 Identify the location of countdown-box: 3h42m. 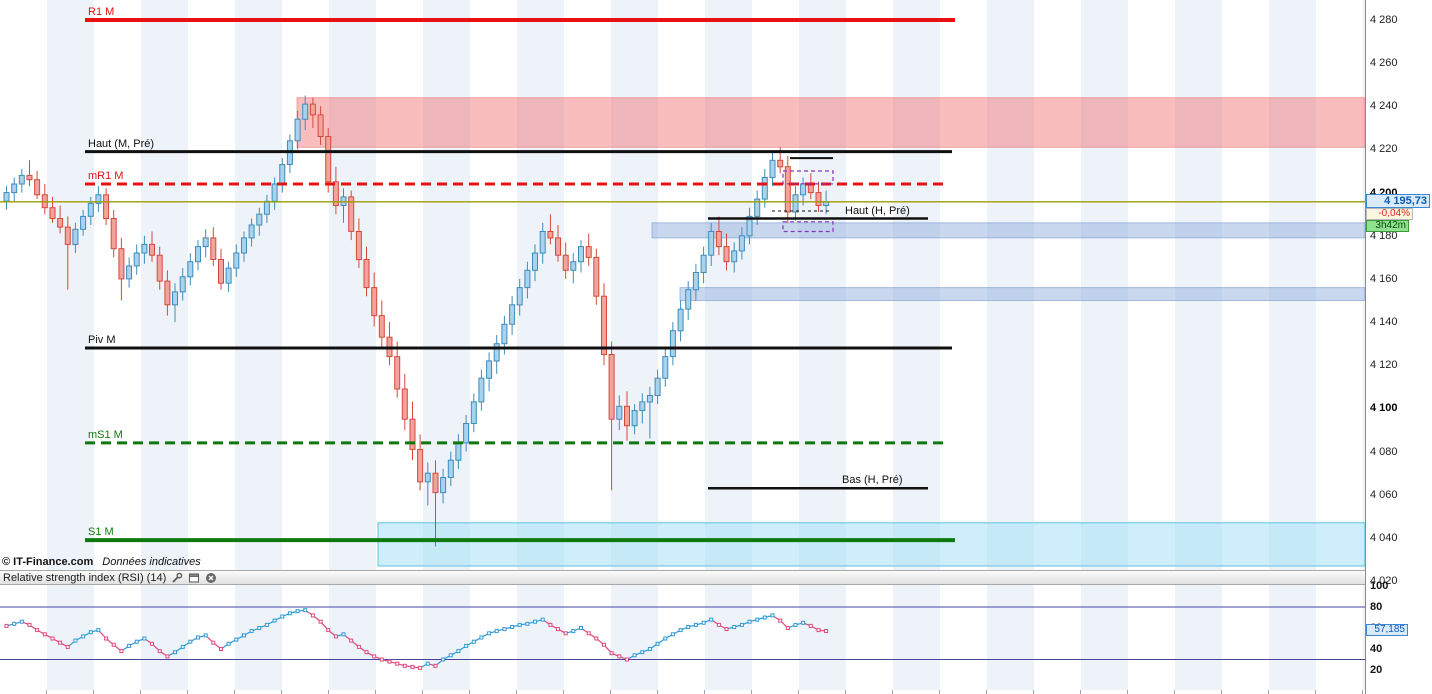
(1387, 226).